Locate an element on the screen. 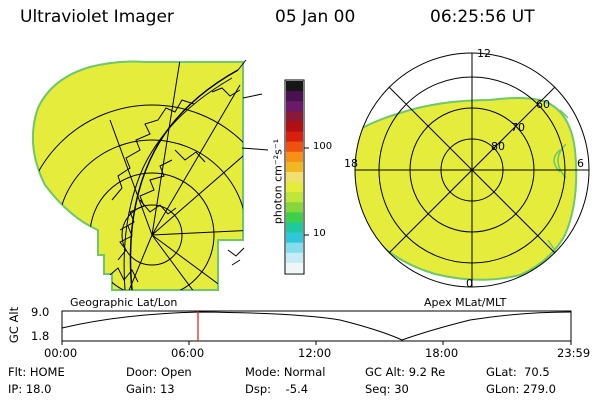  altitude-ylabel: GC Alt is located at coordinates (14, 325).